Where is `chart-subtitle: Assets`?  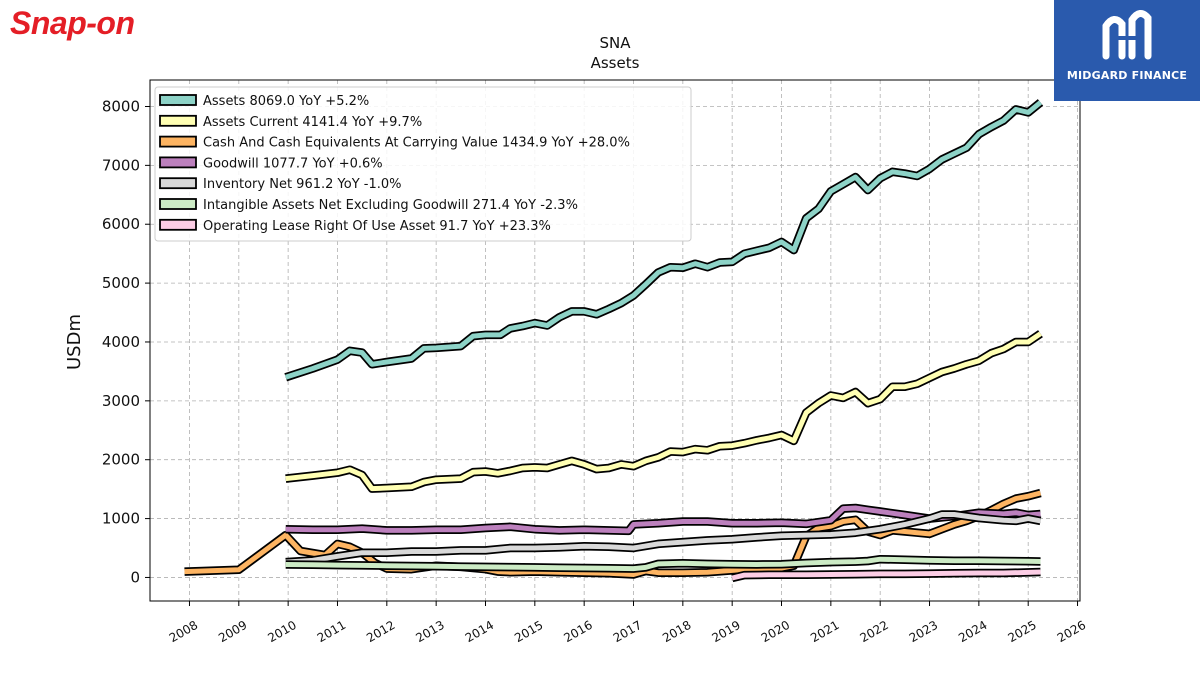
chart-subtitle: Assets is located at coordinates (615, 63).